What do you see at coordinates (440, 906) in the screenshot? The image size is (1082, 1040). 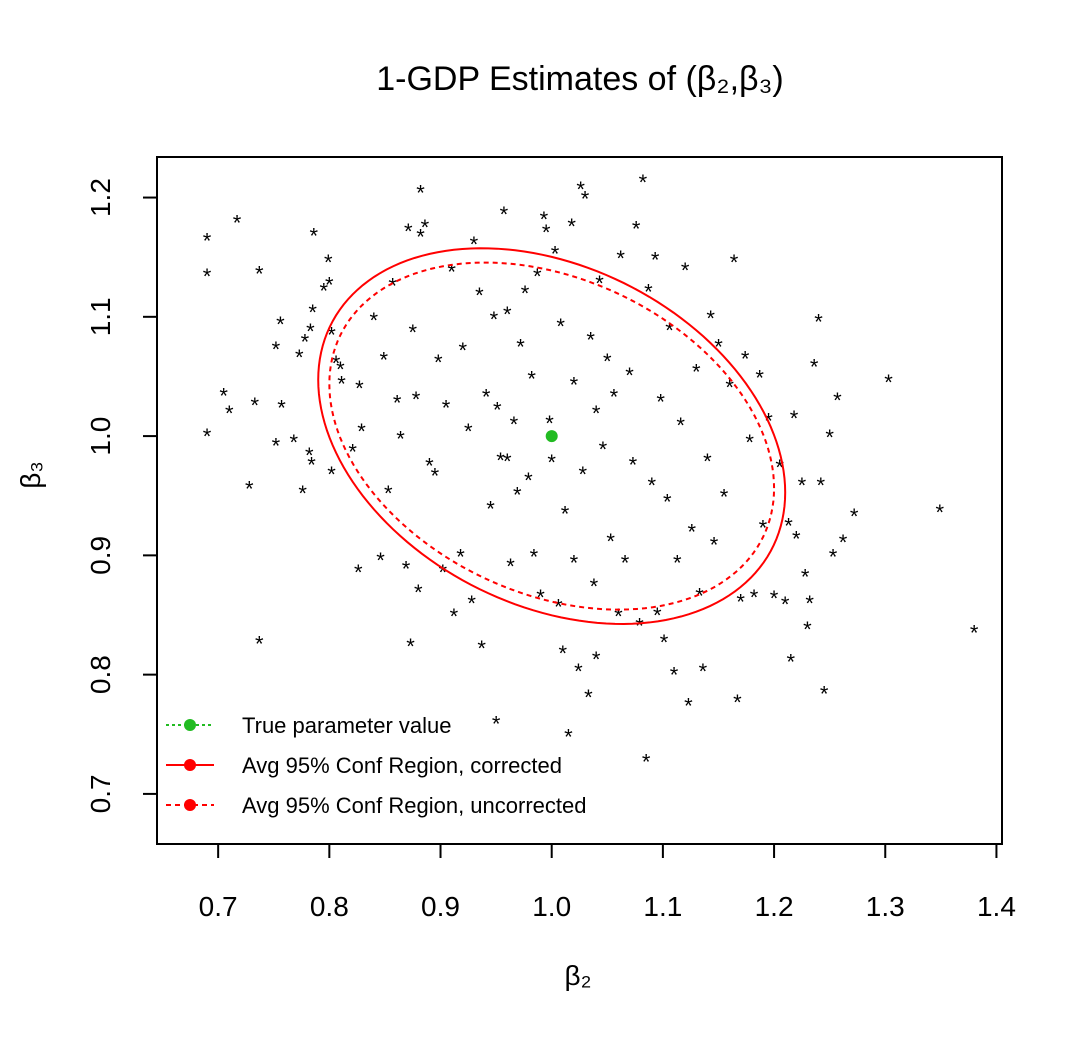 I see `x-tick-label: 0.9` at bounding box center [440, 906].